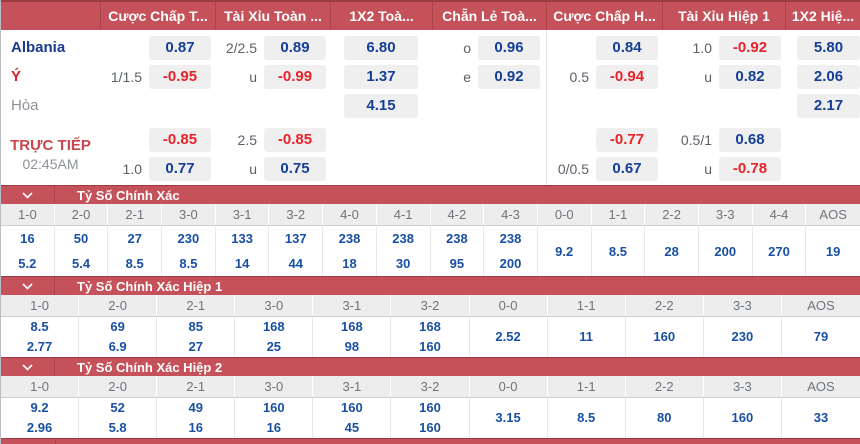 This screenshot has width=860, height=444. I want to click on score-odds-draw: 9.2, so click(564, 251).